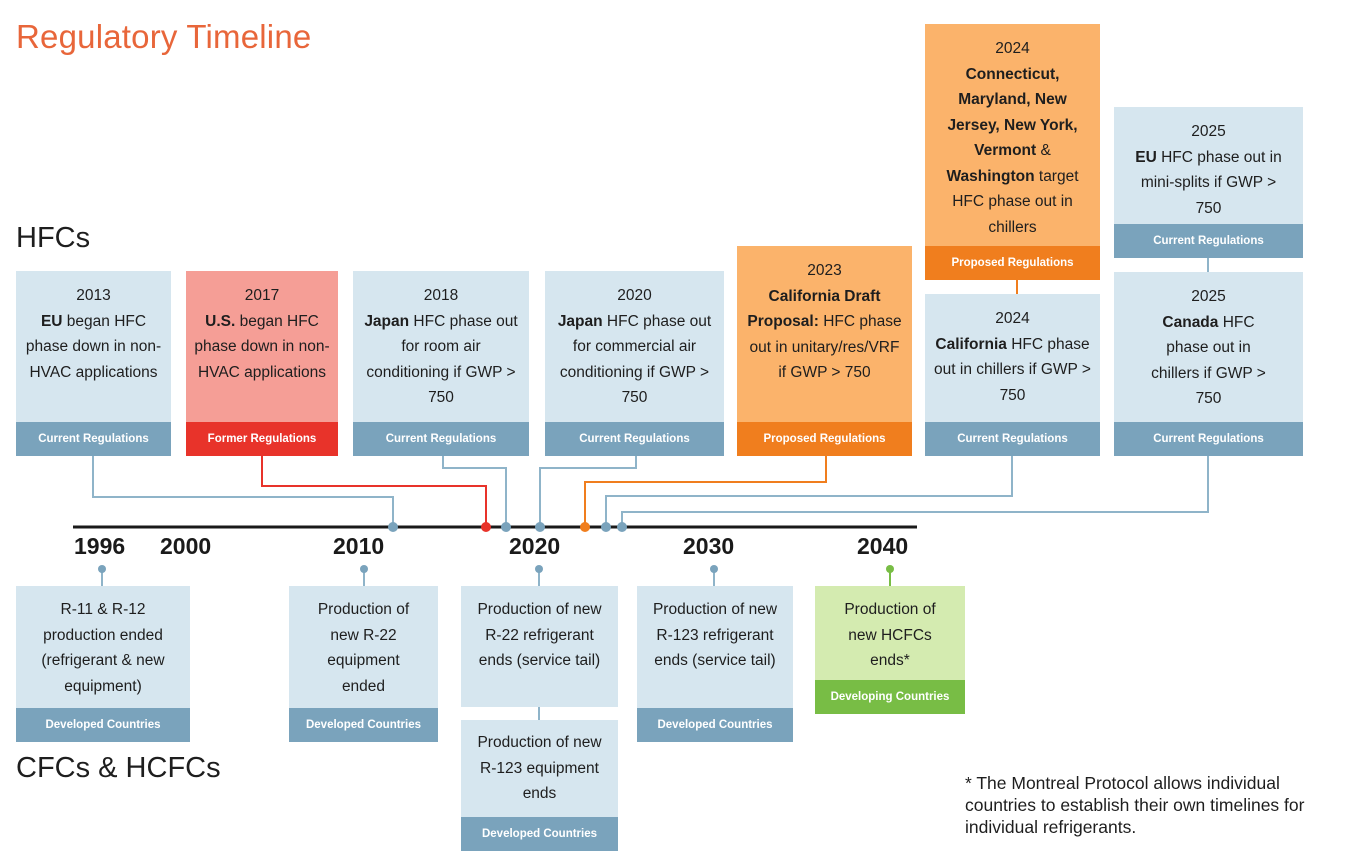 This screenshot has width=1345, height=865. I want to click on status-tag: Developing Countries, so click(890, 697).